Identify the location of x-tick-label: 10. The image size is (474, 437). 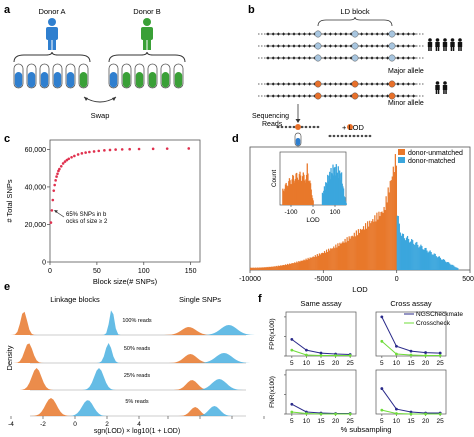
(397, 421).